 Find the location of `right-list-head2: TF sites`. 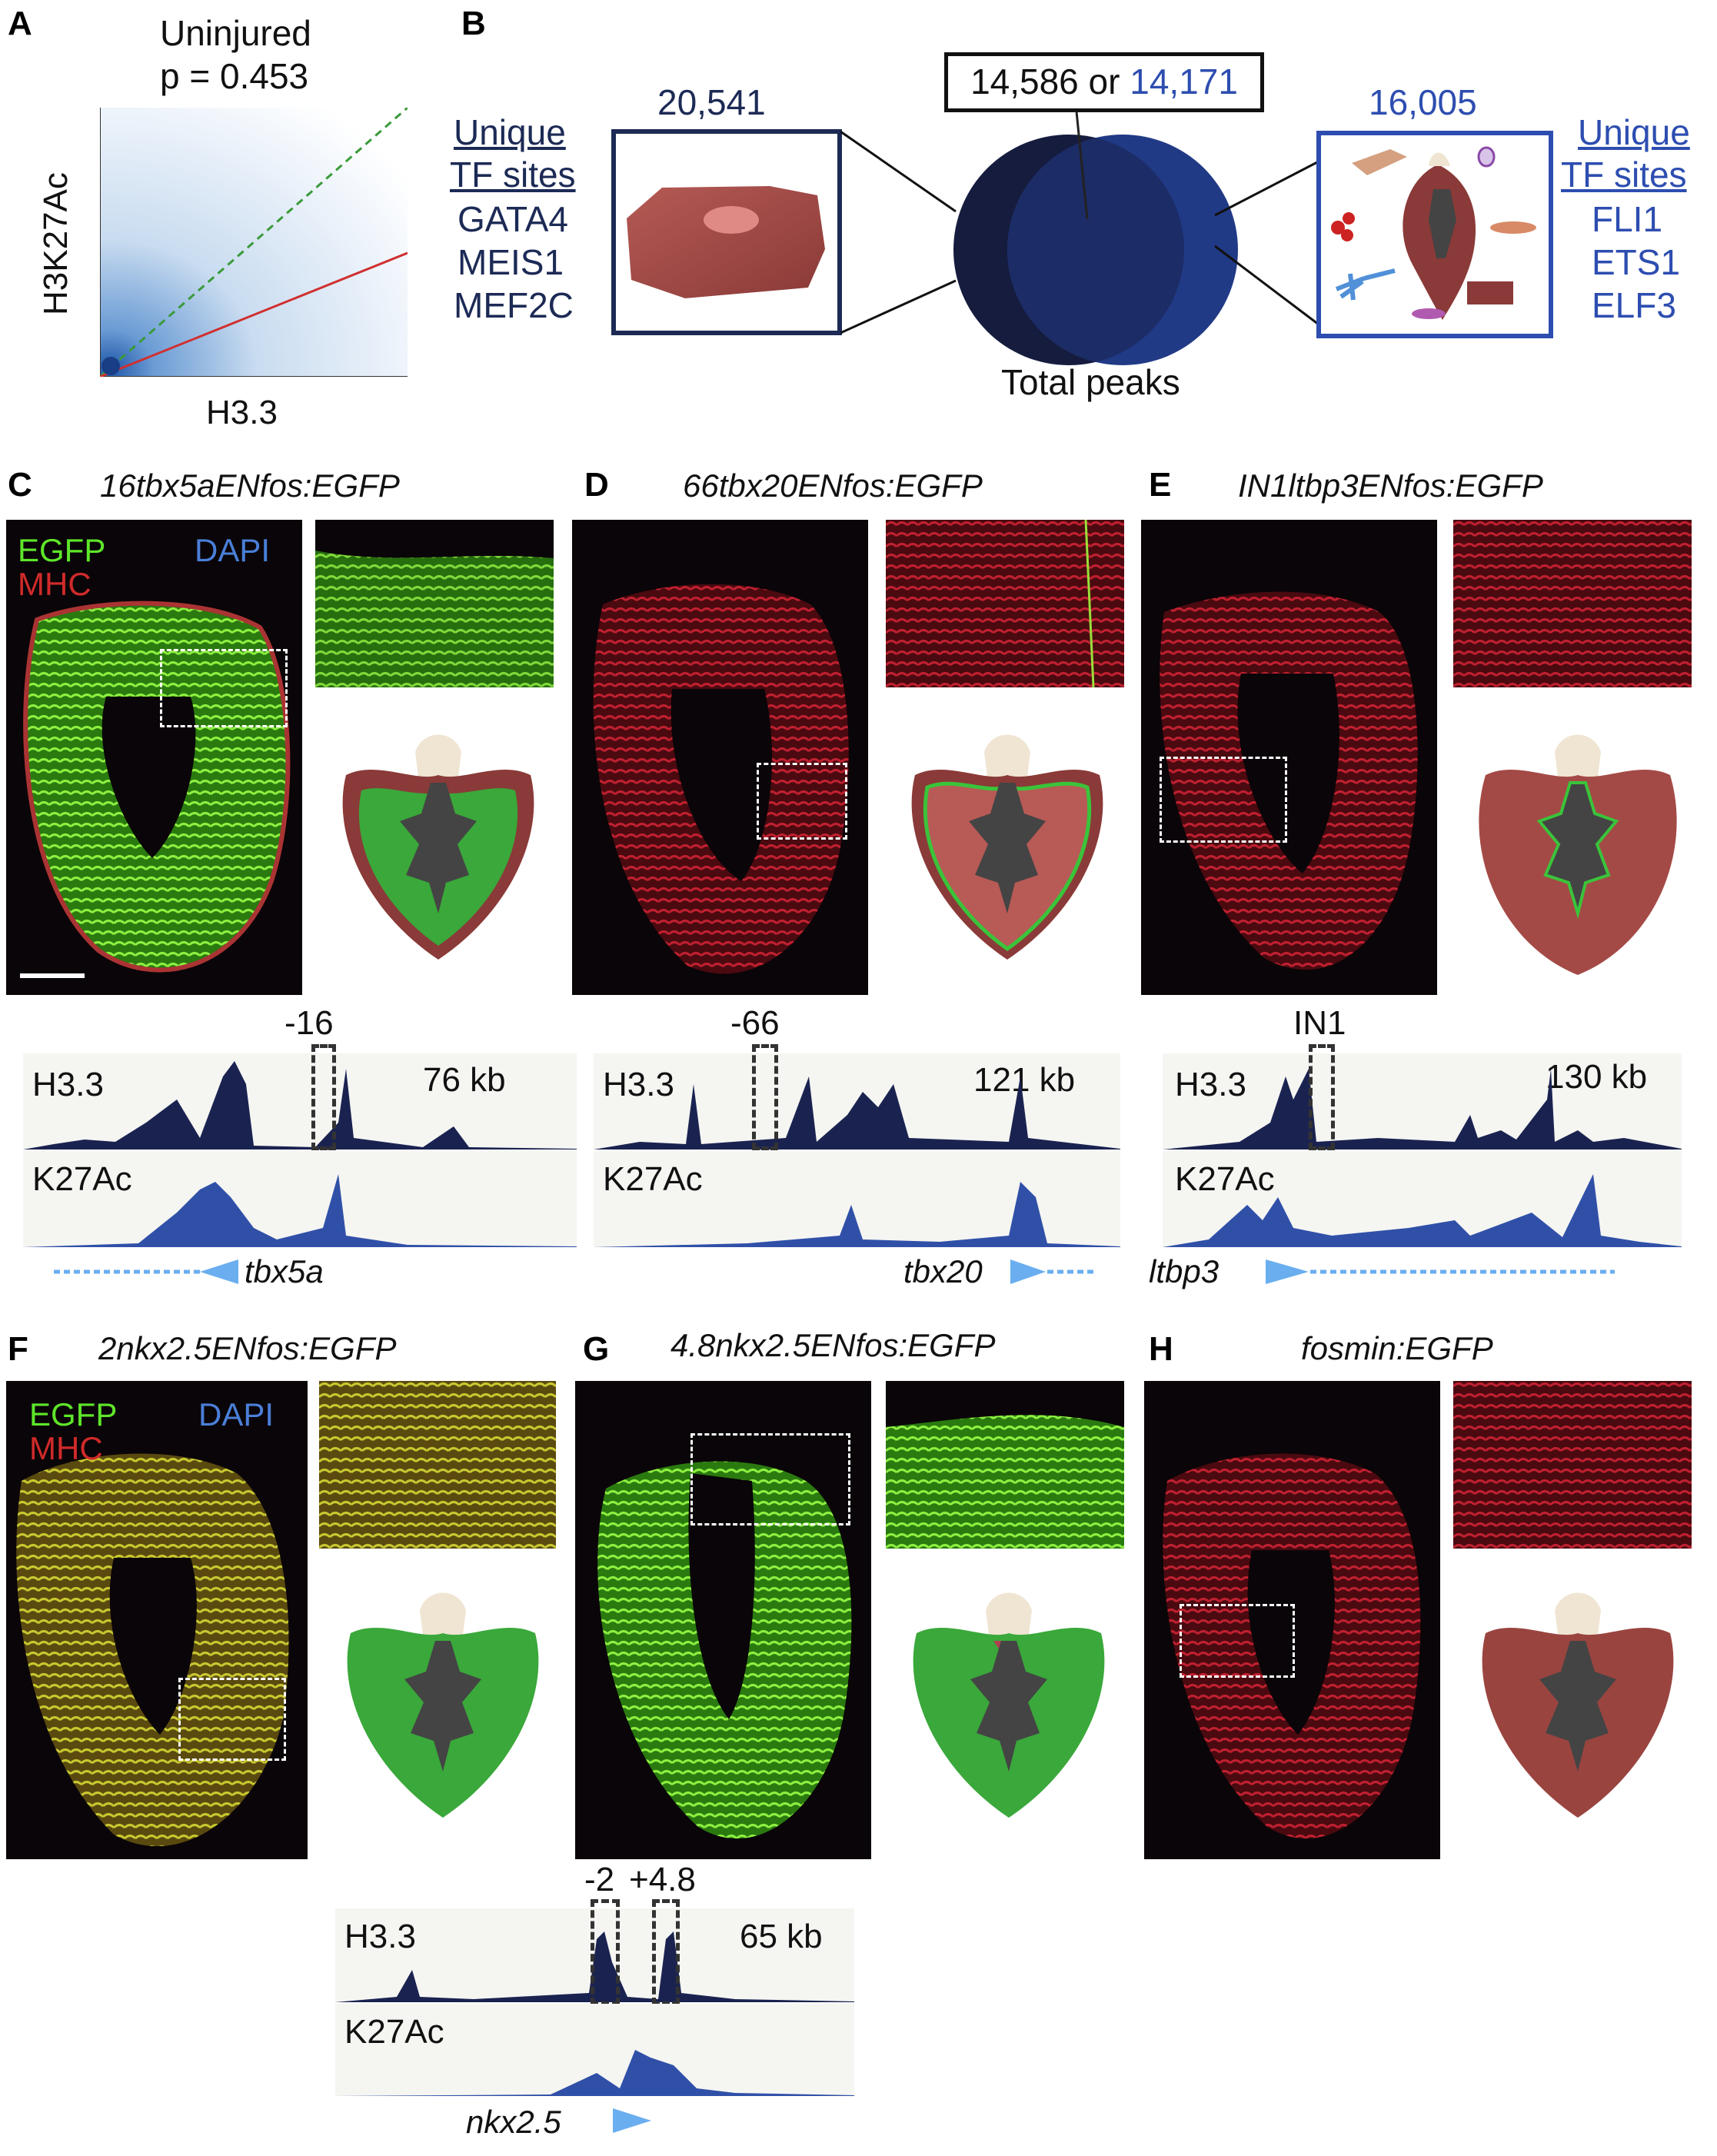

right-list-head2: TF sites is located at coordinates (1624, 175).